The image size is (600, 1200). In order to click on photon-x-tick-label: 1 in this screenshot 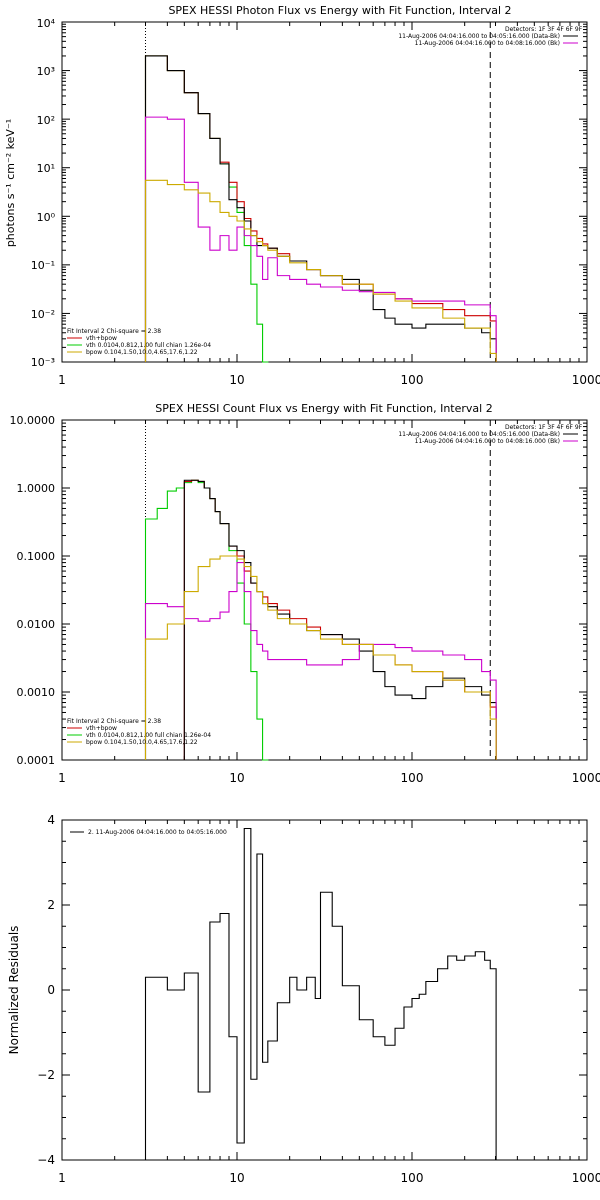, I will do `click(62, 380)`.